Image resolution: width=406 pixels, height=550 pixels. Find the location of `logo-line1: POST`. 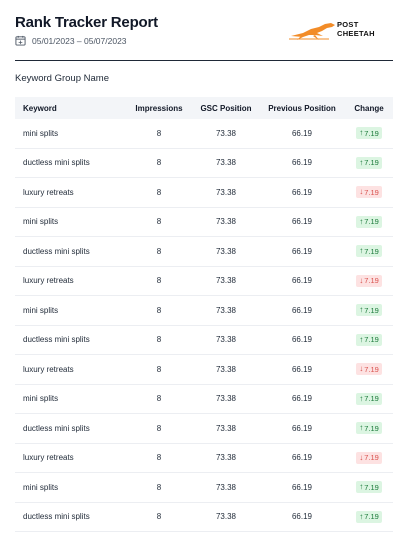

logo-line1: POST is located at coordinates (348, 24).